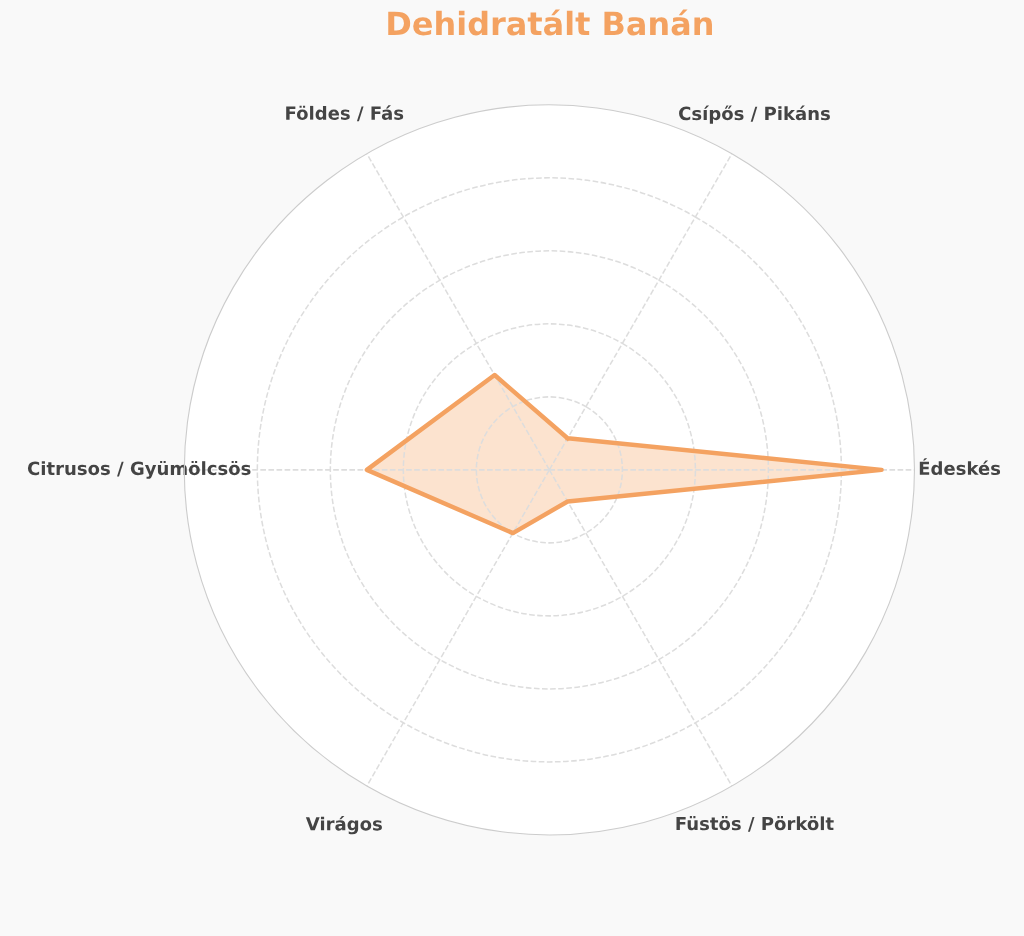  I want to click on spoke-label: Földes / Fás, so click(345, 113).